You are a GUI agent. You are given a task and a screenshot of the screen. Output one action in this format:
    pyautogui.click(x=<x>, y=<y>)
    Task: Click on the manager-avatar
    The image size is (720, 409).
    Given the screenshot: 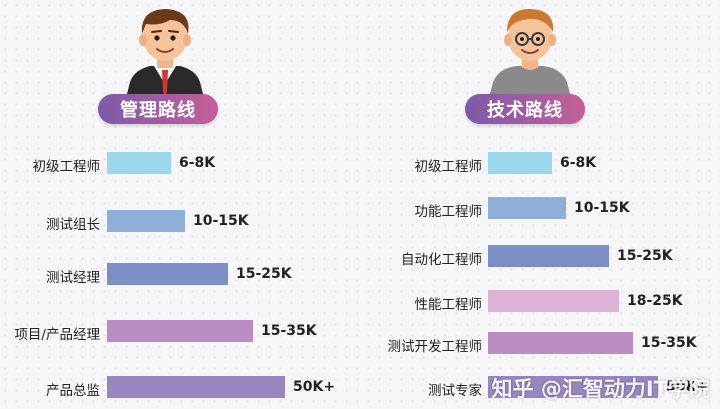 What is the action you would take?
    pyautogui.click(x=165, y=53)
    